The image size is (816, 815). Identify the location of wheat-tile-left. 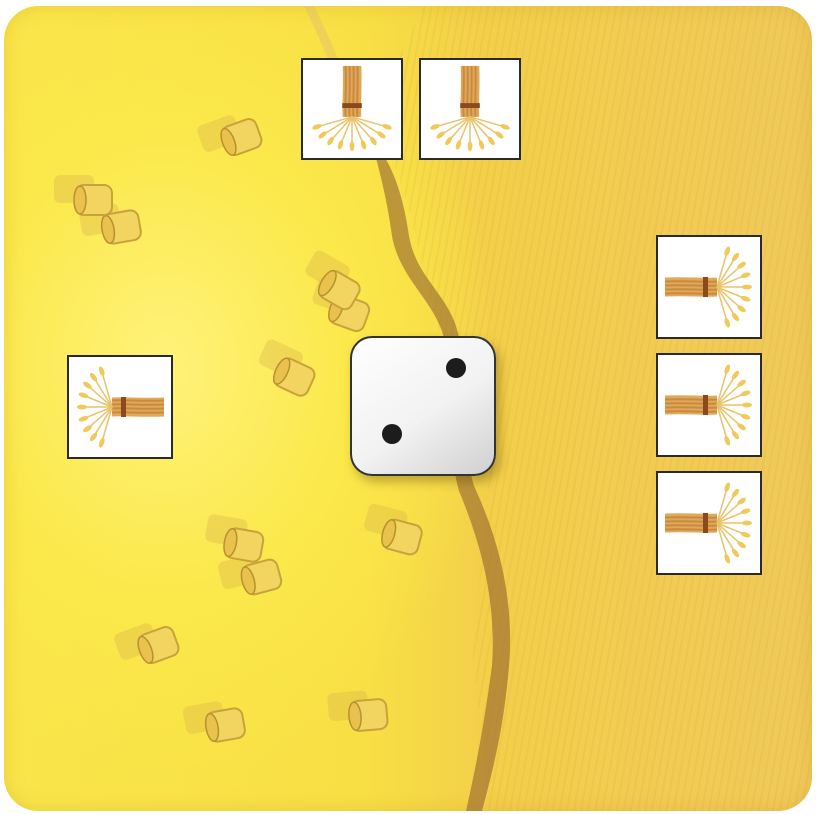
(120, 407).